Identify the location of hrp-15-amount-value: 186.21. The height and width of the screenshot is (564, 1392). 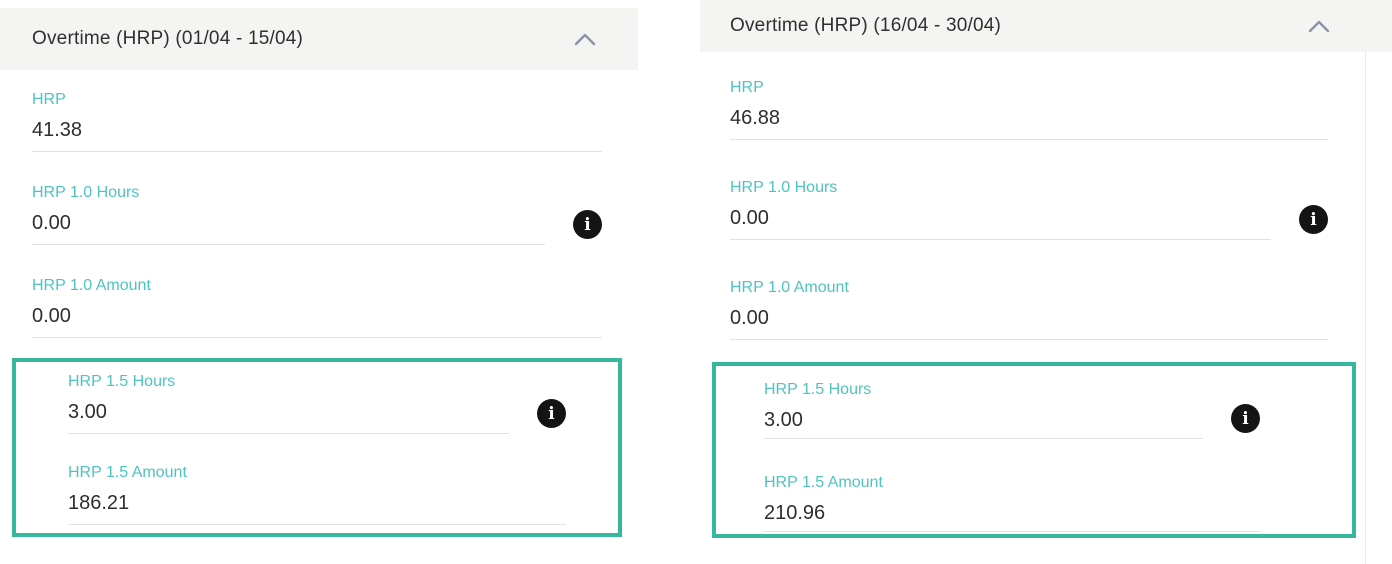
(99, 503).